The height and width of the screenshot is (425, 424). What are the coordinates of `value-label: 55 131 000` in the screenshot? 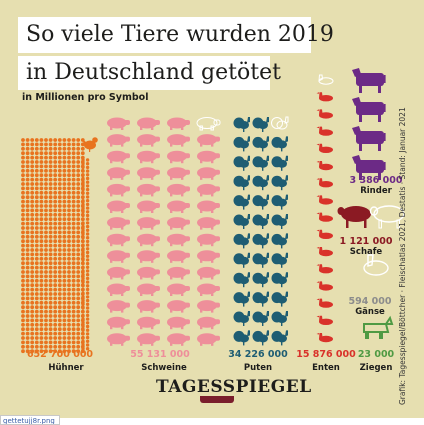 It's located at (160, 354).